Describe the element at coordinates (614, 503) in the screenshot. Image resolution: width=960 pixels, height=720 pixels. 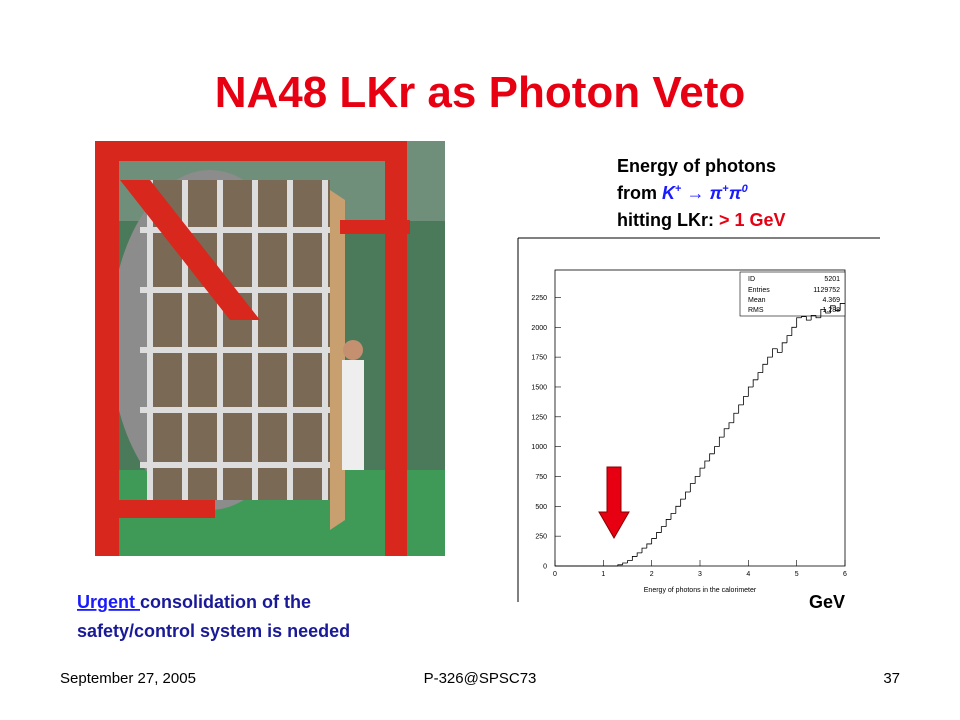
I see `threshold-arrow` at that location.